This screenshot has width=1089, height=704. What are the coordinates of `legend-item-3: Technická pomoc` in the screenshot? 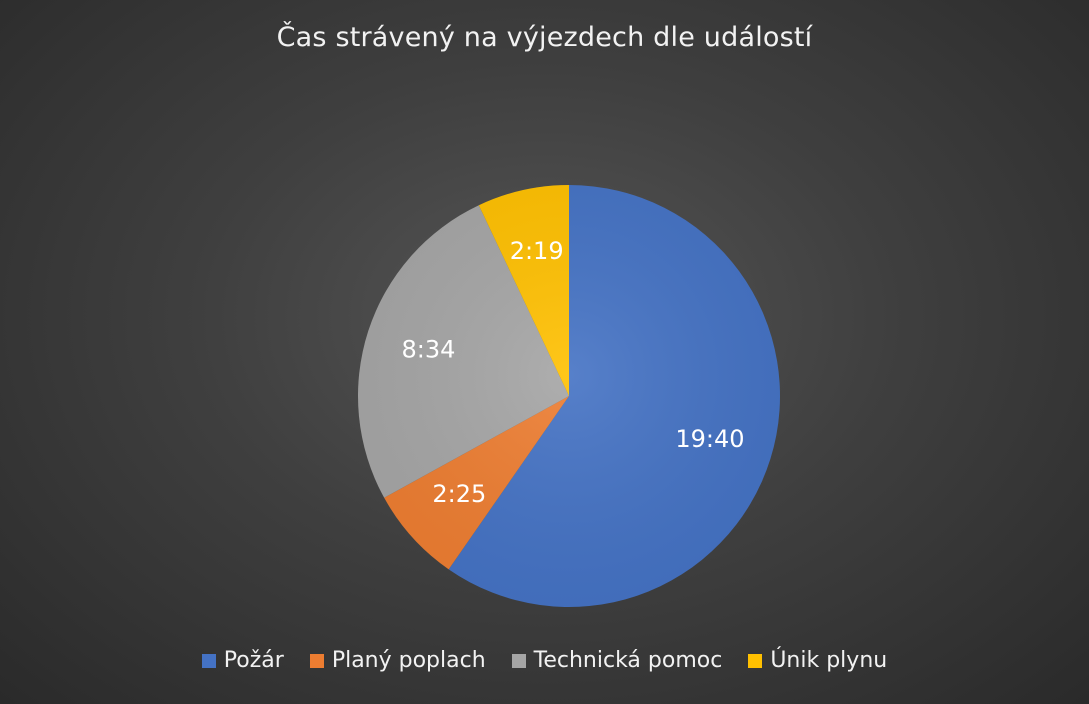 It's located at (617, 660).